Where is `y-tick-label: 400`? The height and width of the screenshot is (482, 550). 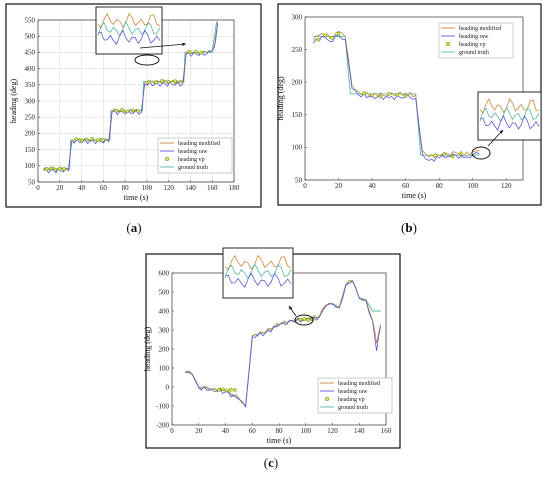
y-tick-label: 400 is located at coordinates (30, 69).